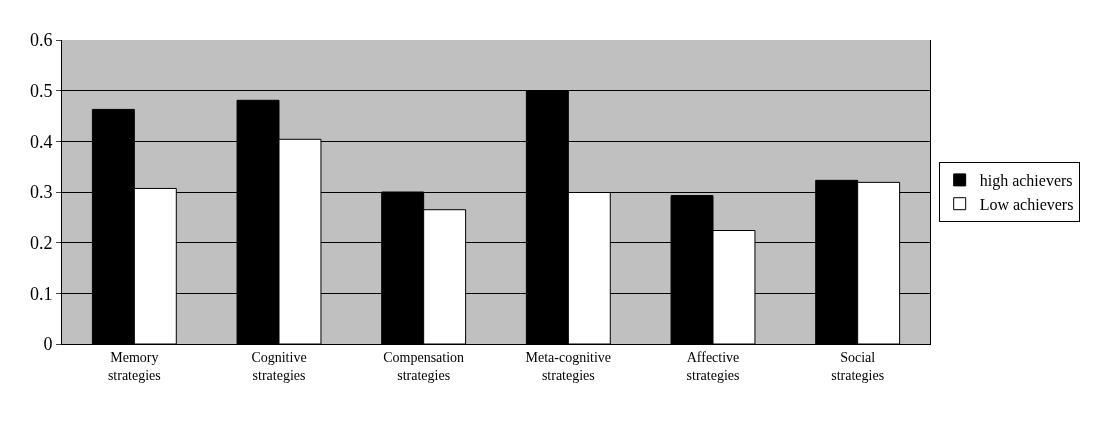 The image size is (1095, 434). I want to click on legend-label: Low achievers, so click(1026, 204).